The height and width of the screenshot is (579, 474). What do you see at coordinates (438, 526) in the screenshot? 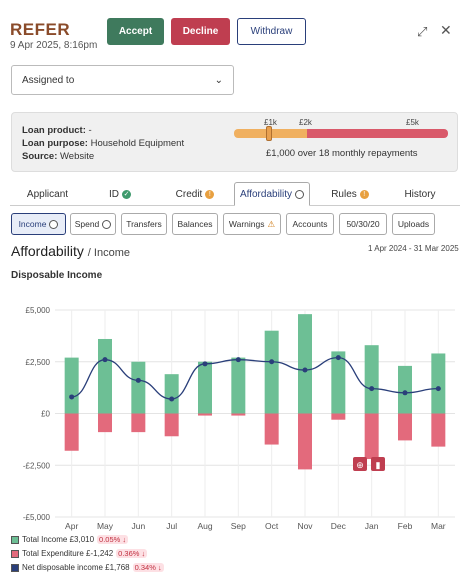
I see `x-tick-label: Mar` at bounding box center [438, 526].